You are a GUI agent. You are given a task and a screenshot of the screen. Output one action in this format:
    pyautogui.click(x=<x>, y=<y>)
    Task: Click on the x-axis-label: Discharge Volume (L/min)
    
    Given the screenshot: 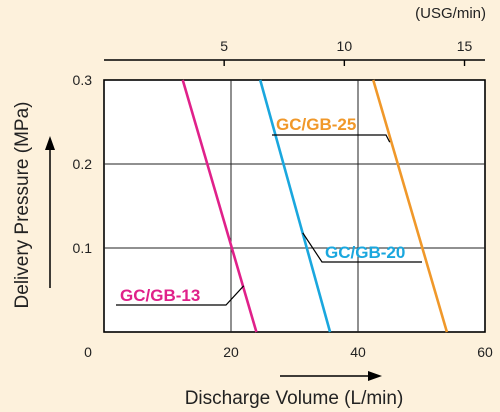 What is the action you would take?
    pyautogui.click(x=294, y=398)
    